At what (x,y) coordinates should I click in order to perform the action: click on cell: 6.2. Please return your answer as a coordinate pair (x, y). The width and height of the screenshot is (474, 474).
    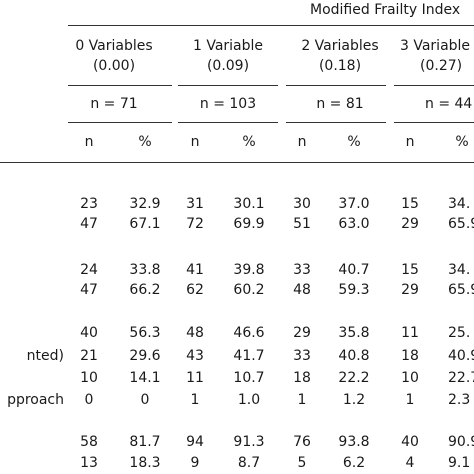
    Looking at the image, I should click on (354, 463).